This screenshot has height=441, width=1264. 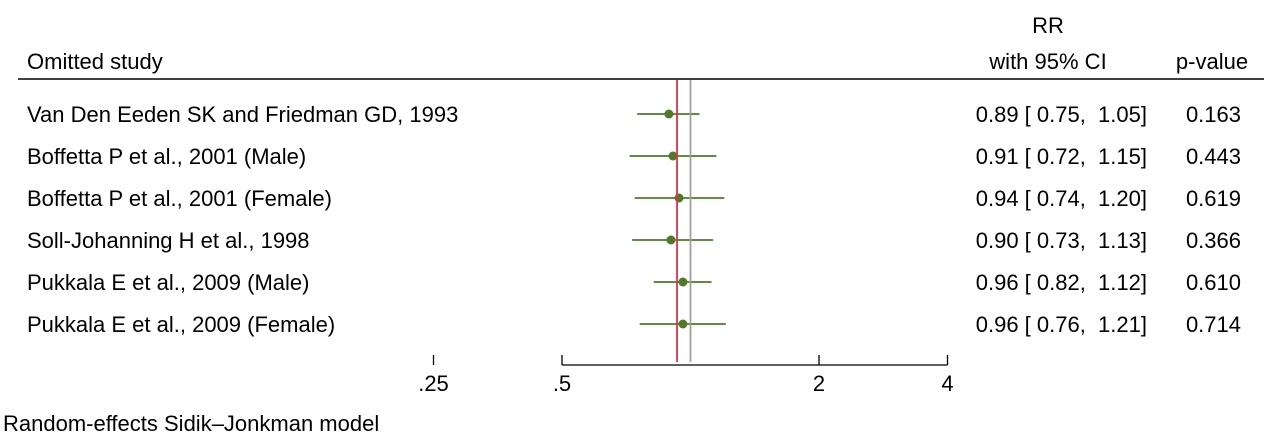 What do you see at coordinates (1048, 25) in the screenshot?
I see `header-rr: RR` at bounding box center [1048, 25].